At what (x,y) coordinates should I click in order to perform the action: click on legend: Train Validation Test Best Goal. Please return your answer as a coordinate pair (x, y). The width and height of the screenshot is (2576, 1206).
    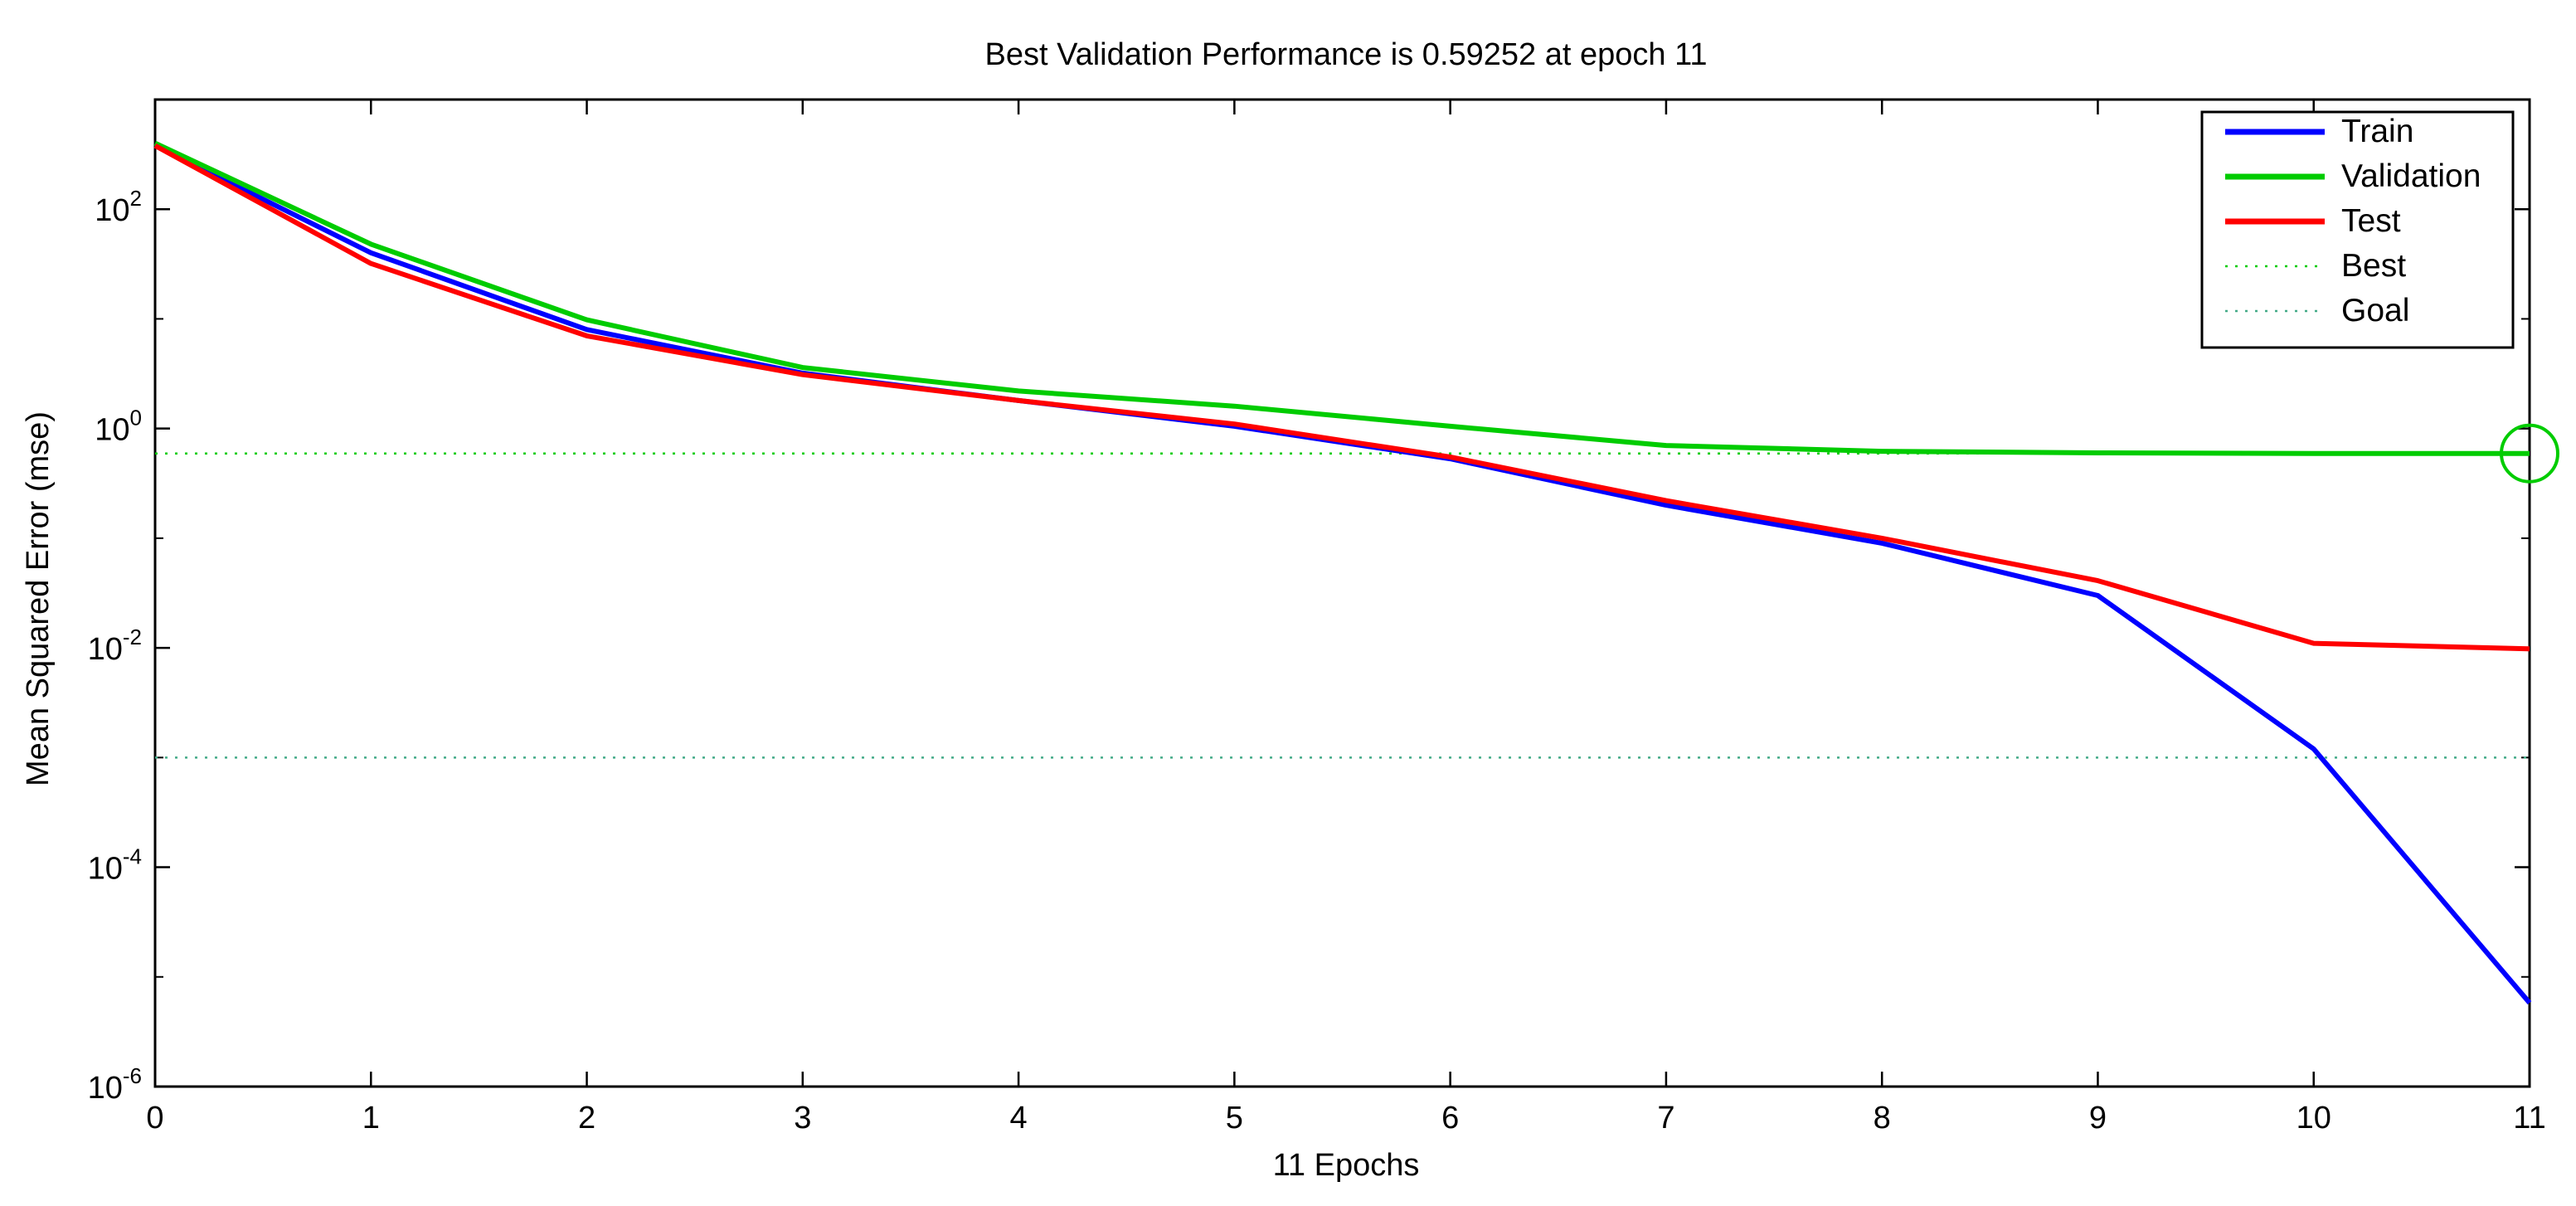
    Looking at the image, I should click on (2358, 229).